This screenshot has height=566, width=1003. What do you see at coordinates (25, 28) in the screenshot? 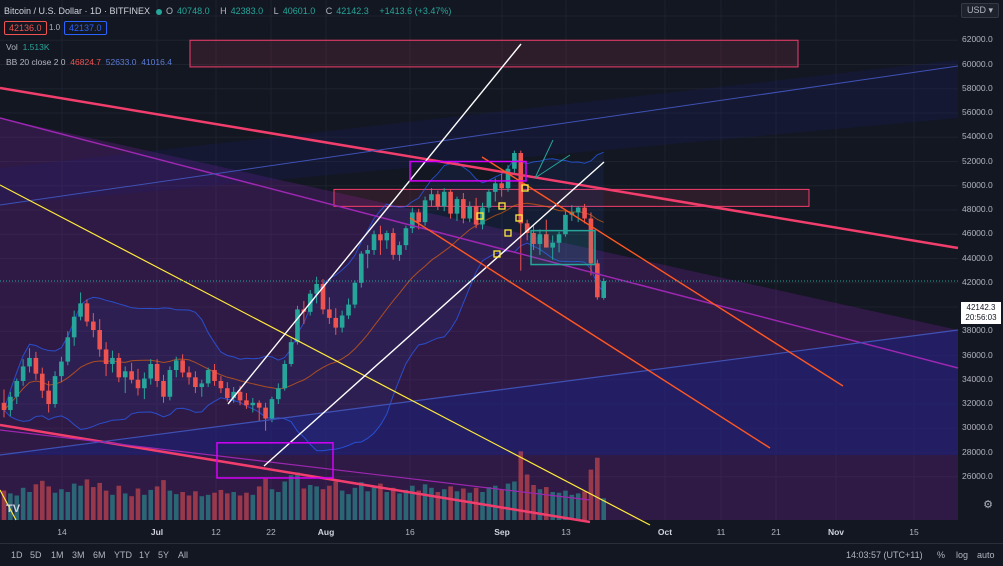
I see `sell-price-button: 42136.0` at bounding box center [25, 28].